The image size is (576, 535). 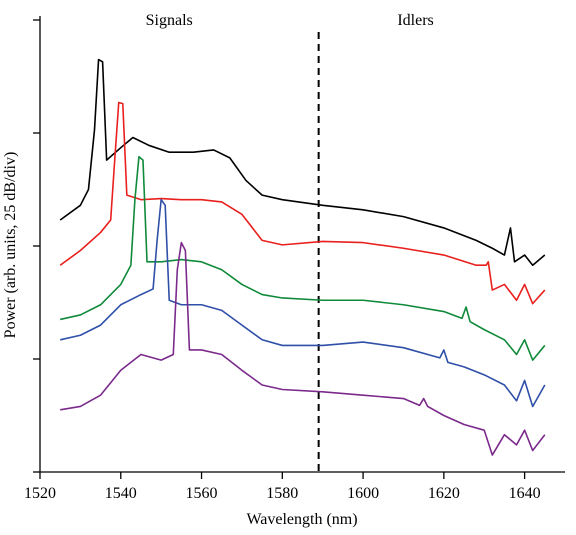 What do you see at coordinates (40, 493) in the screenshot?
I see `x-tick-label: 1520` at bounding box center [40, 493].